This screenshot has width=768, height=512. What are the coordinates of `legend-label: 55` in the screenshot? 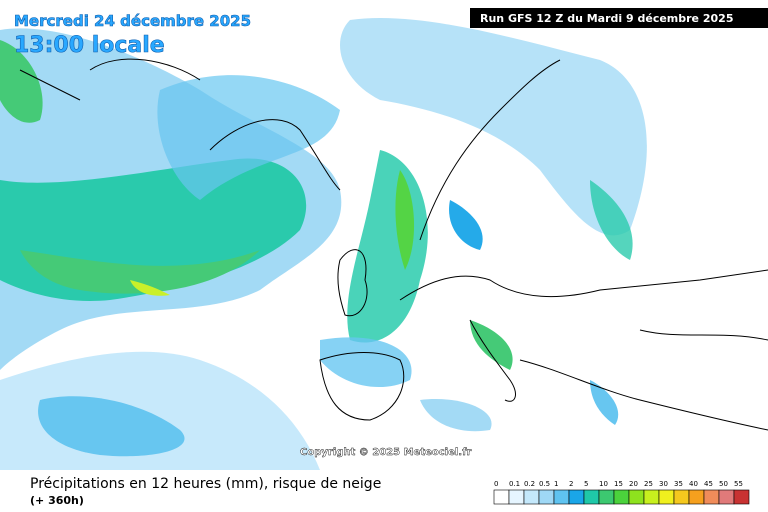 It's located at (738, 484).